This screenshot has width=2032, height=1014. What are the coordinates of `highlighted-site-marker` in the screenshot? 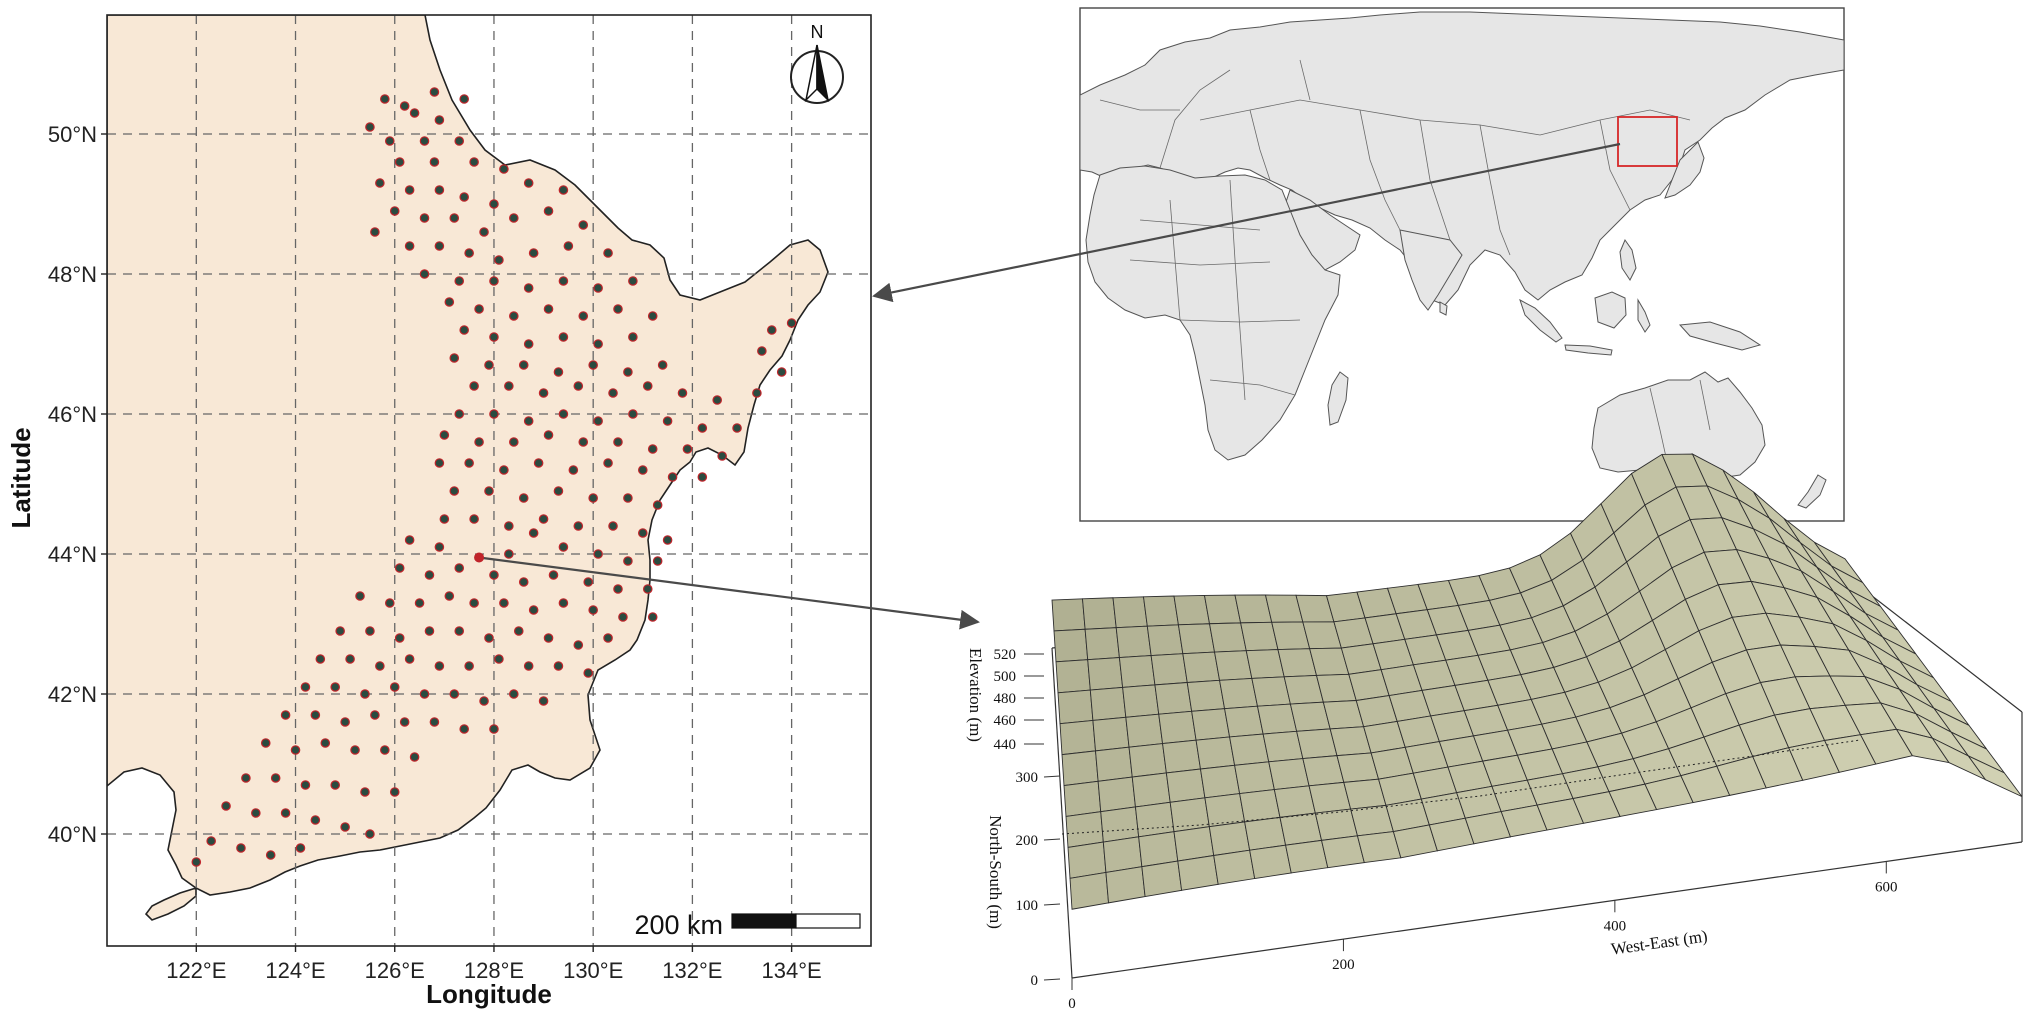 It's located at (479, 557).